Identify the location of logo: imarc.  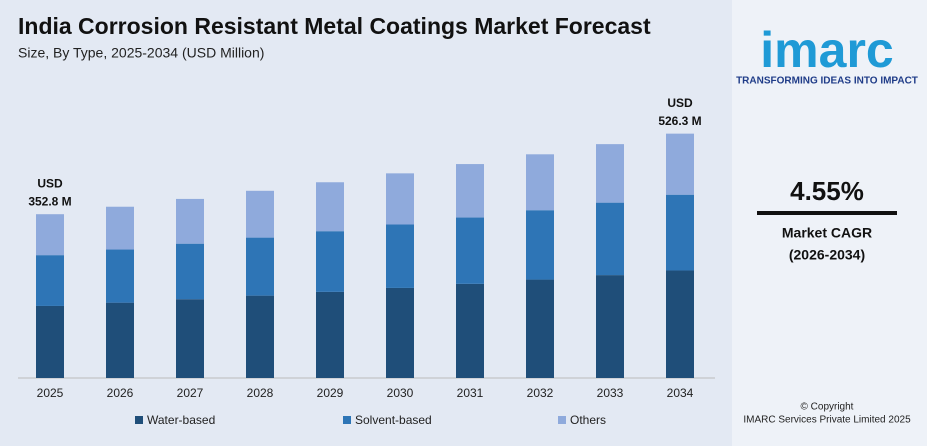
(826, 50).